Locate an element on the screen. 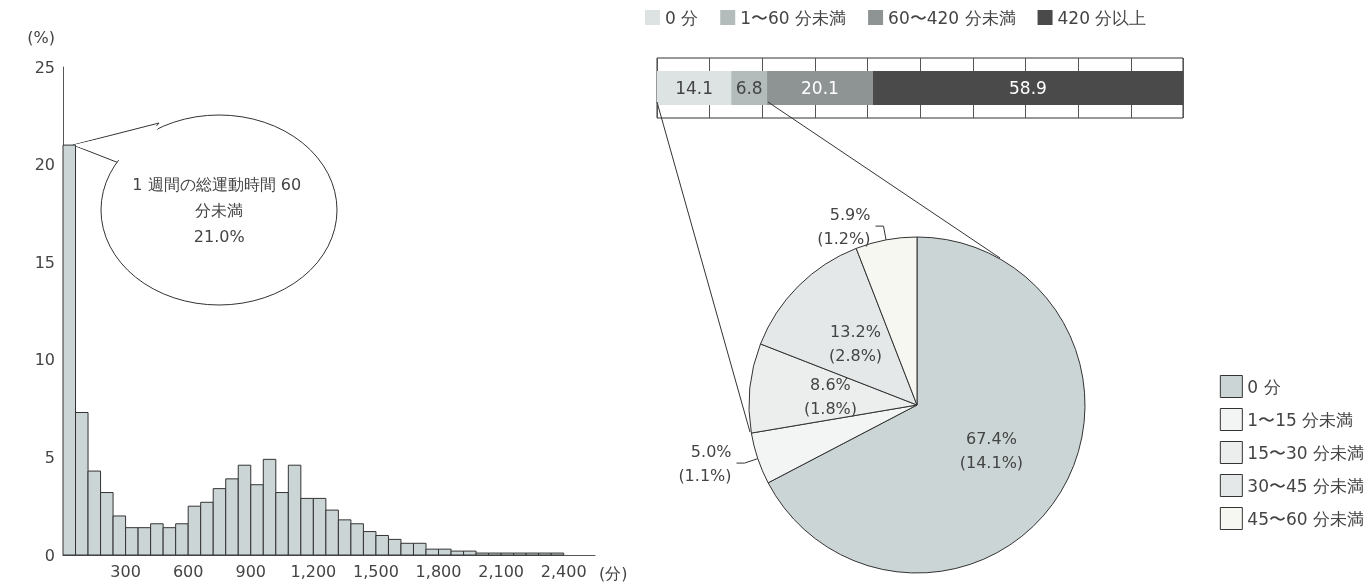 This screenshot has height=585, width=1369. legend-label: 15〜30 分未満 is located at coordinates (1305, 452).